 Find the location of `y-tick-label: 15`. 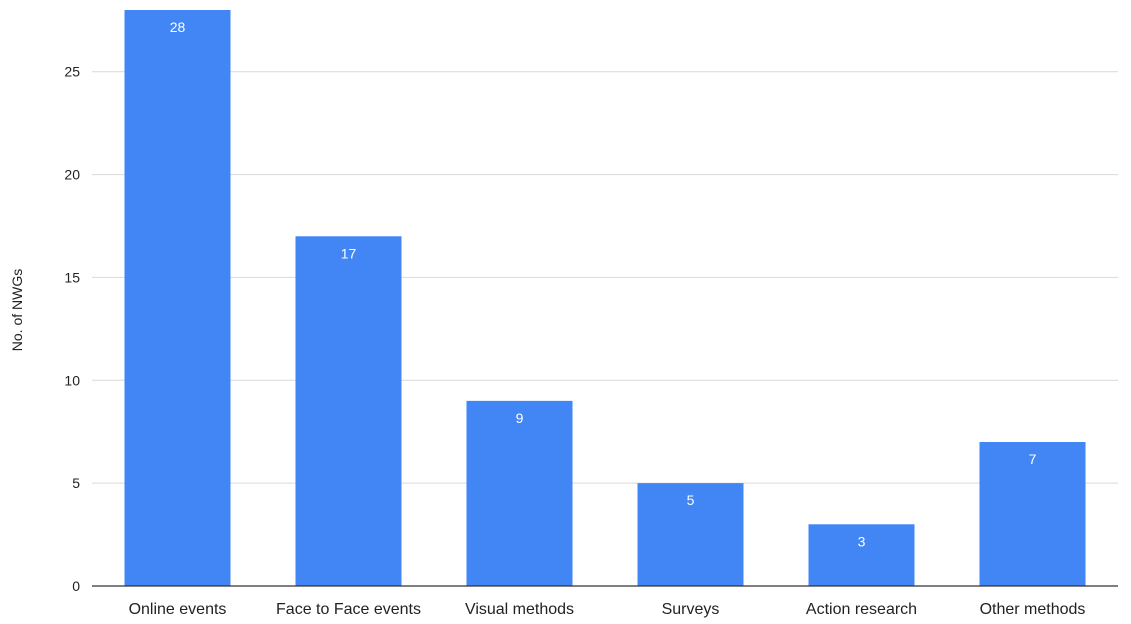

y-tick-label: 15 is located at coordinates (72, 277).